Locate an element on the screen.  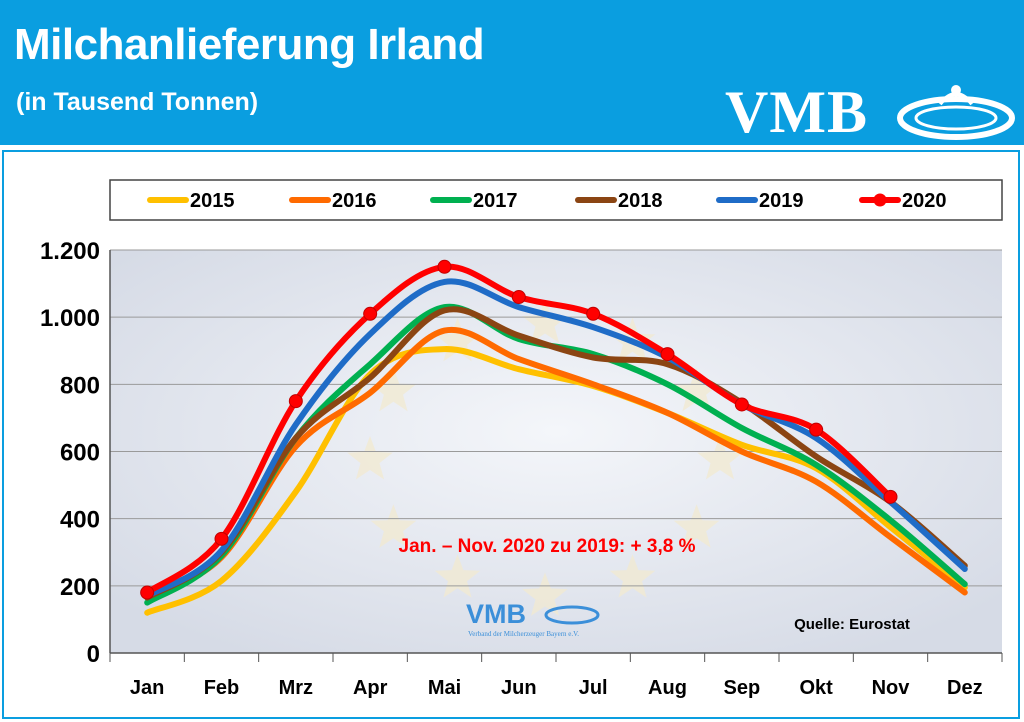
legend: 2015 2016 2017 2018 2019 2020 is located at coordinates (547, 201).